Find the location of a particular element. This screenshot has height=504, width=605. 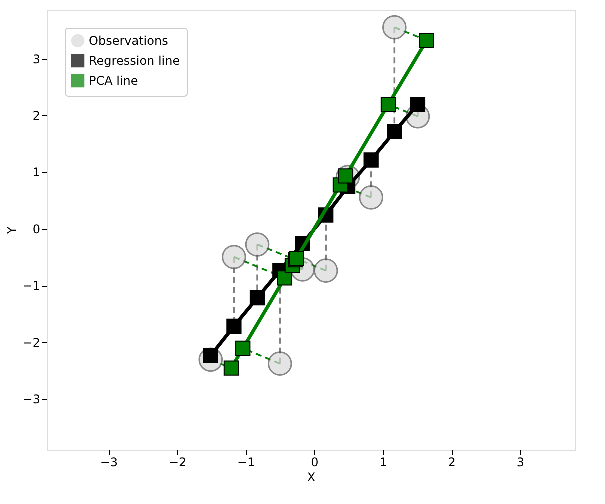

y-tick-label: −1 is located at coordinates (31, 286).